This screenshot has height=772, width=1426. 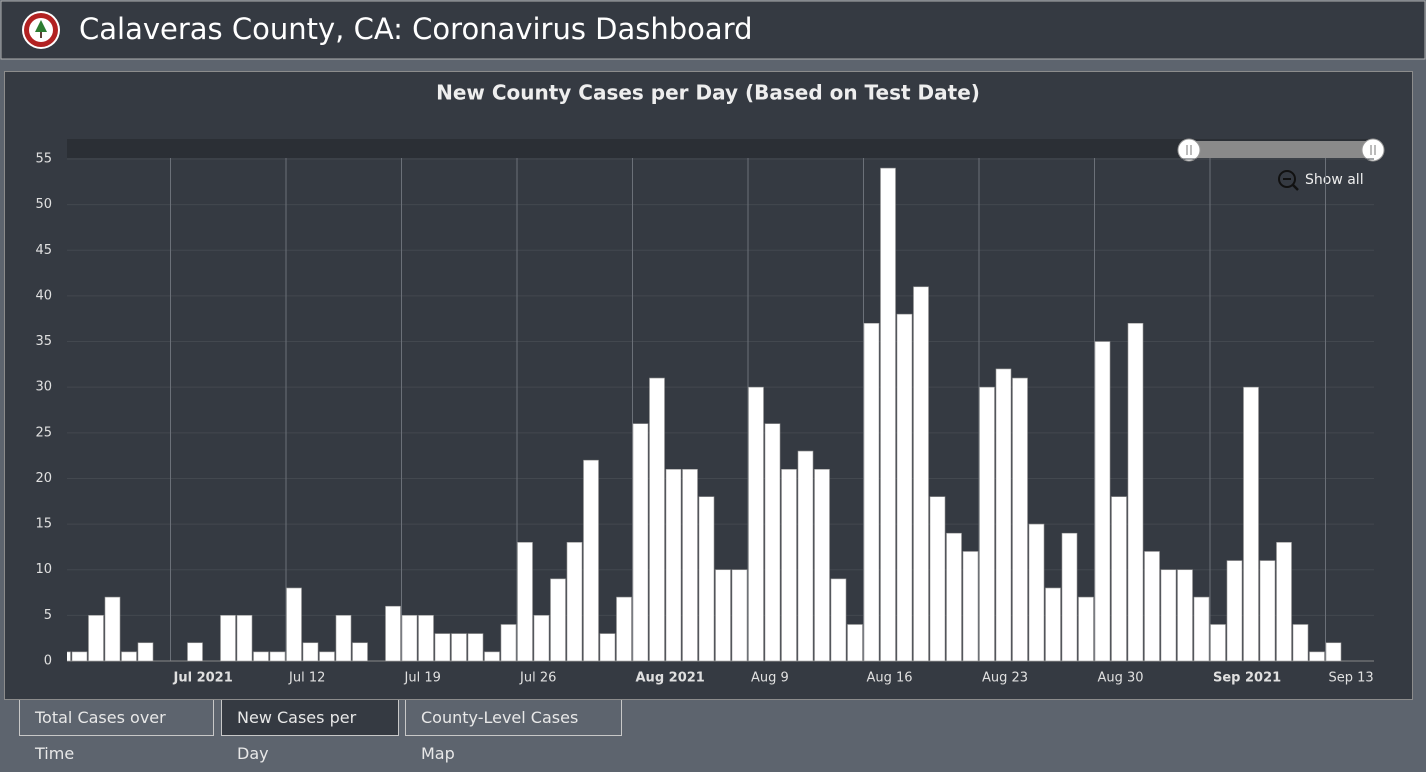 I want to click on x-tick-label: Jul 2021, so click(x=203, y=678).